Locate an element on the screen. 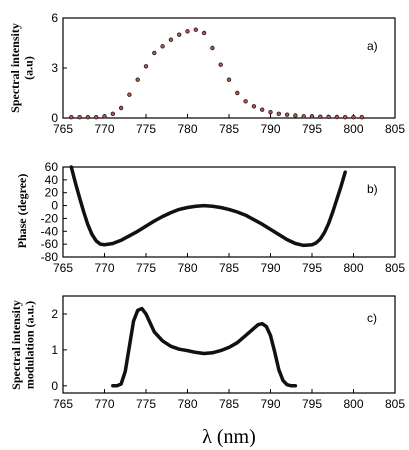  y-axis-label: Phase (degree) is located at coordinates (22, 211).